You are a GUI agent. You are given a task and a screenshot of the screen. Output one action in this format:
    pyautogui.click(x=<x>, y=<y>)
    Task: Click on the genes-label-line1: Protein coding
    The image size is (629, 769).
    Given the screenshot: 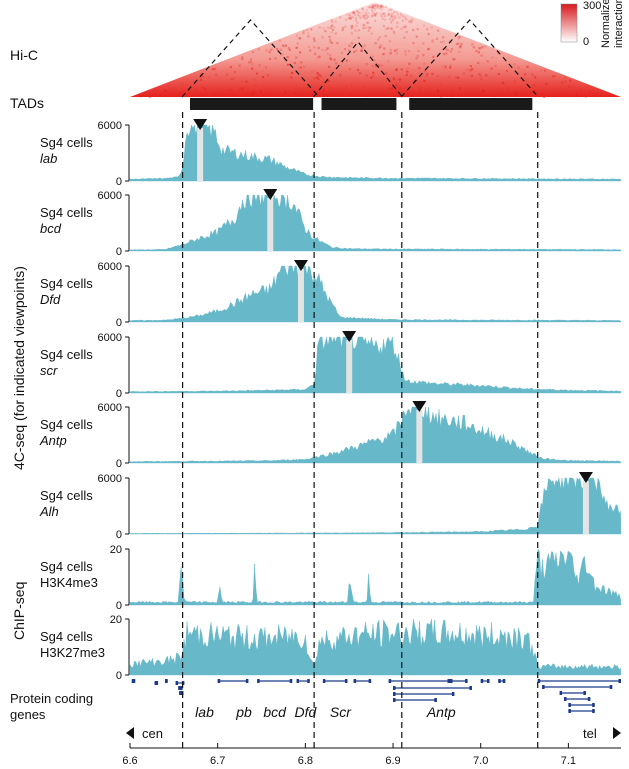 What is the action you would take?
    pyautogui.click(x=51, y=698)
    